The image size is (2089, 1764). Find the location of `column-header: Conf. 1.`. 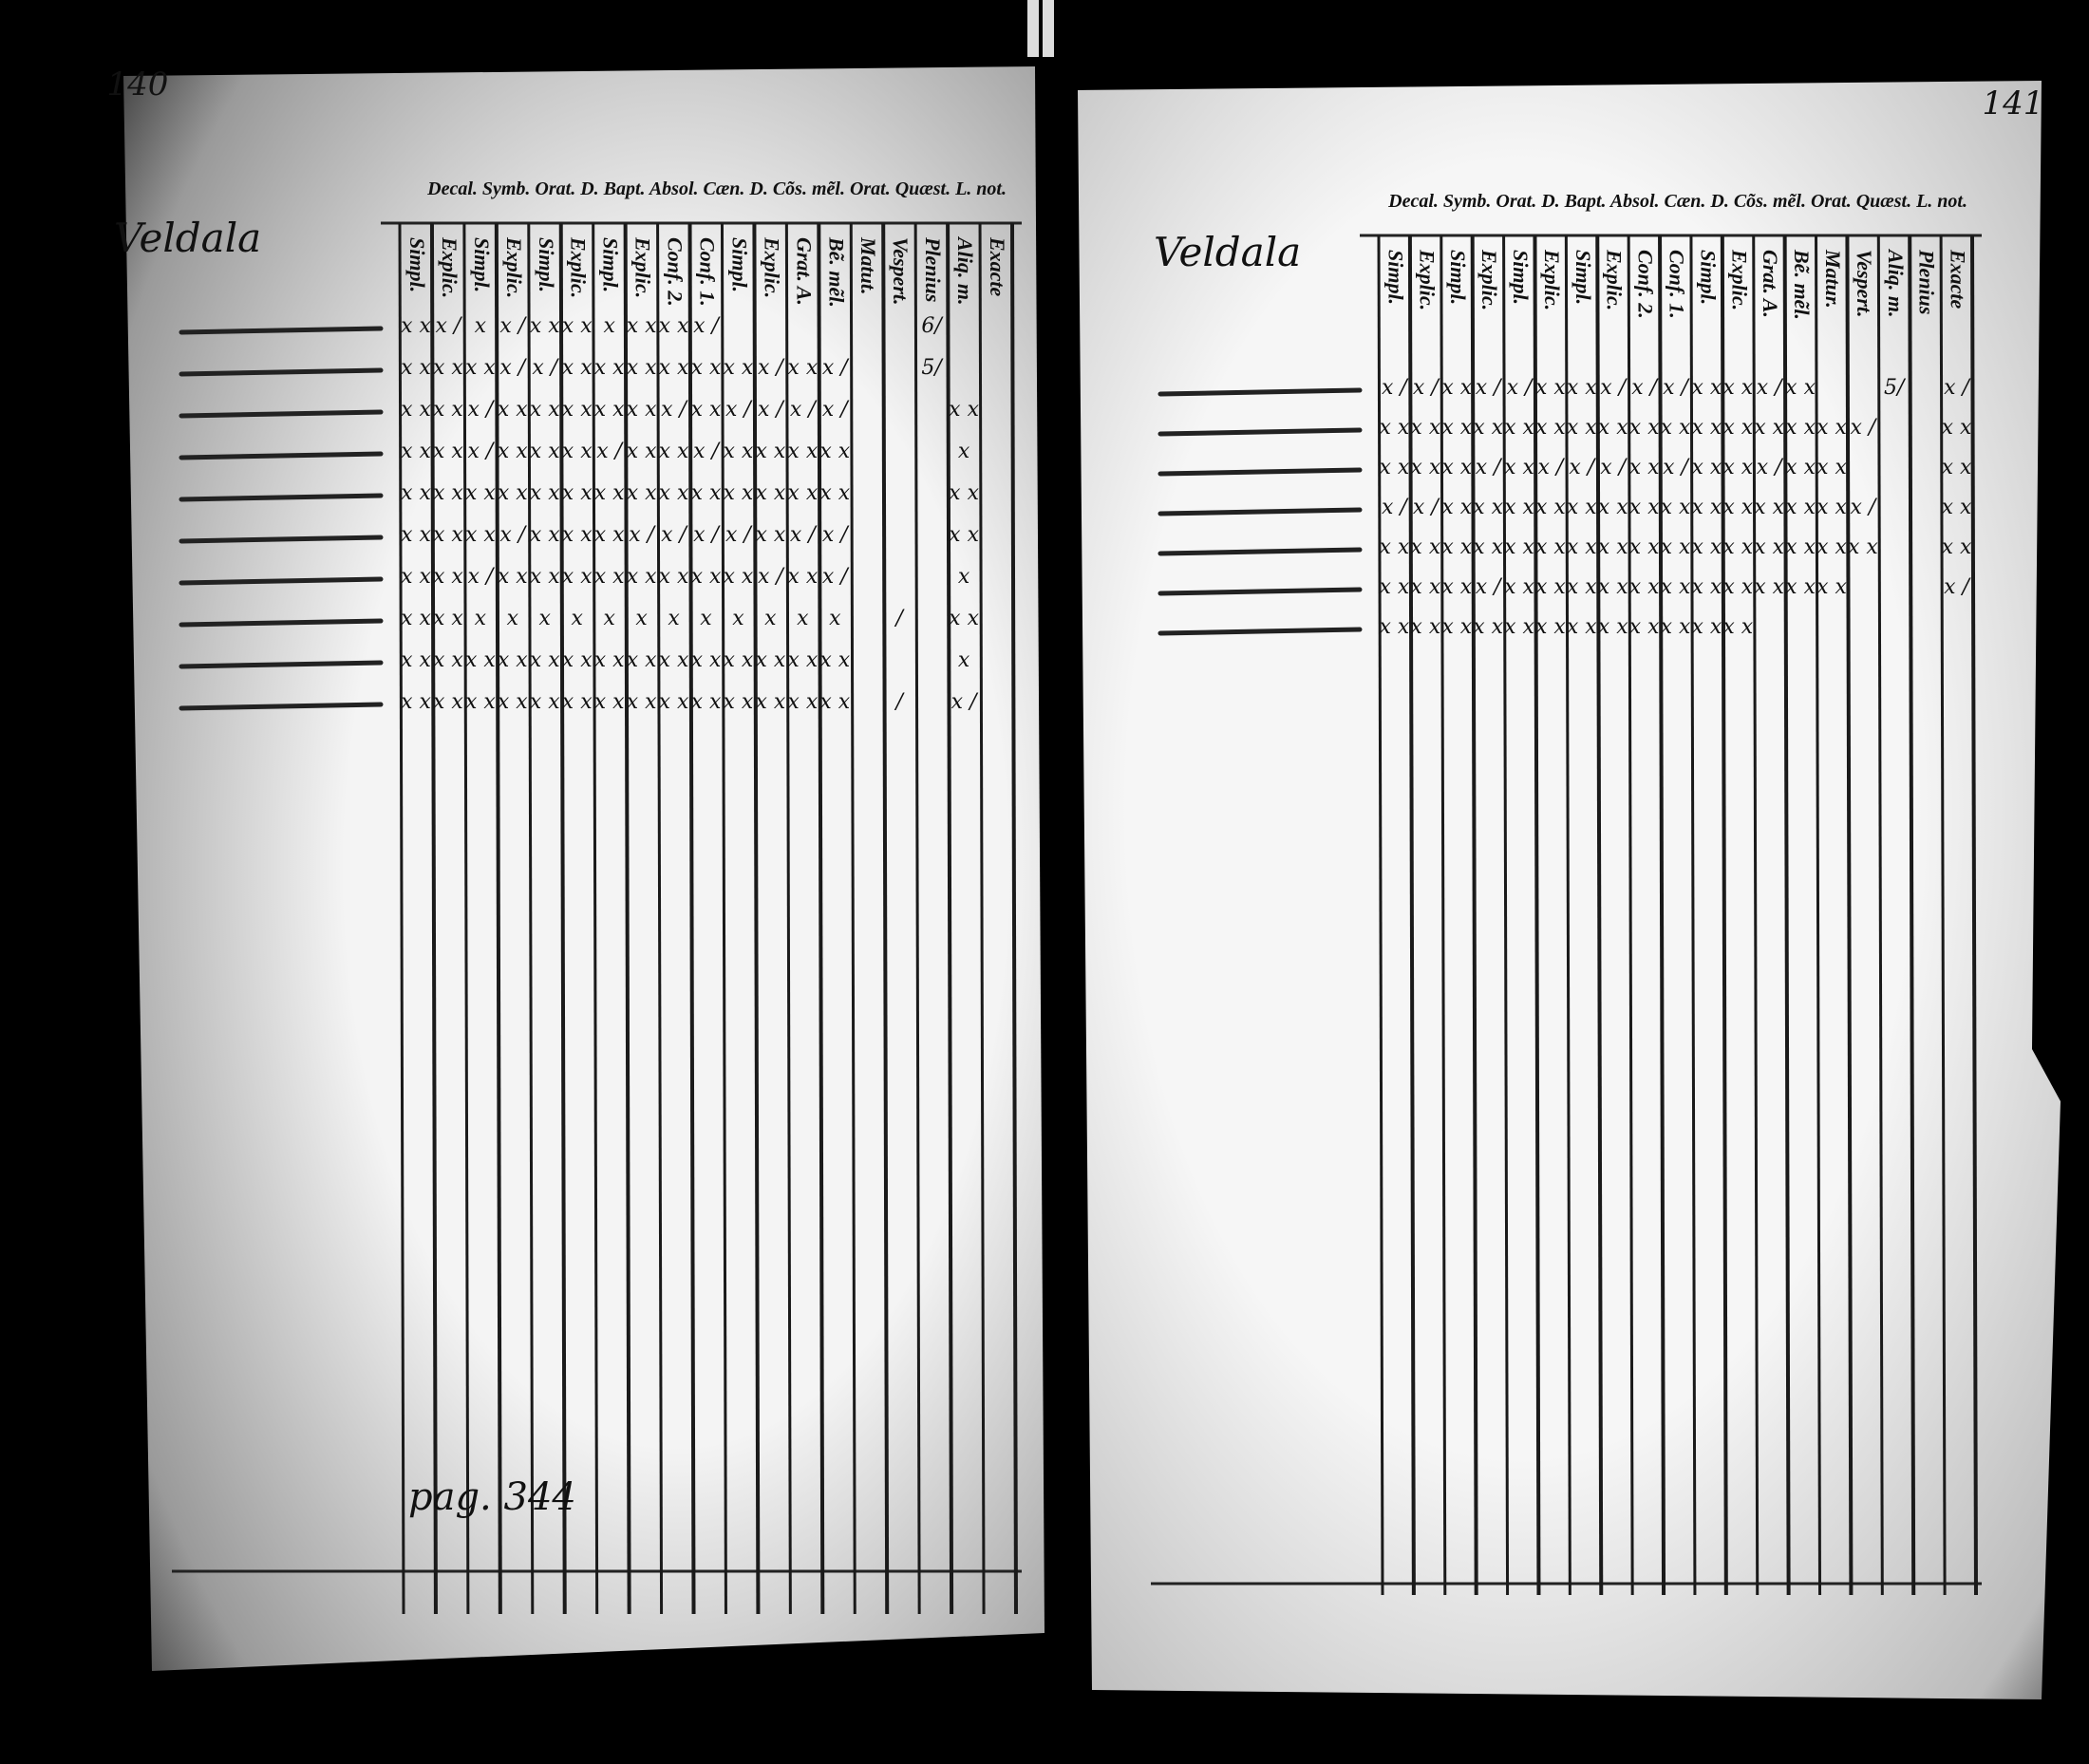

column-header: Conf. 1. is located at coordinates (708, 272).